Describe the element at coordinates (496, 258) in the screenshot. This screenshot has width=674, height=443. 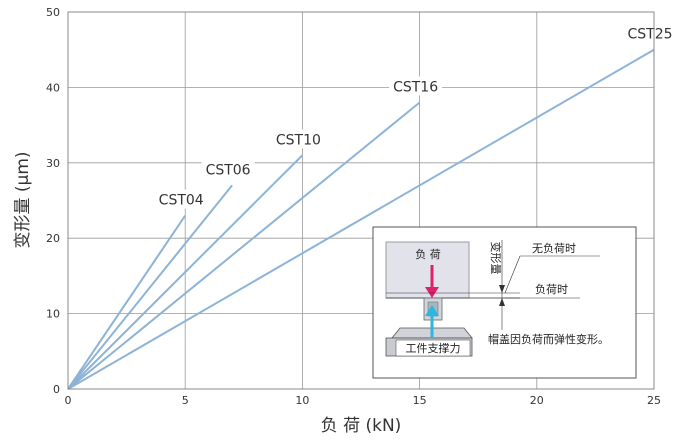
I see `deform-label: 变形量` at that location.